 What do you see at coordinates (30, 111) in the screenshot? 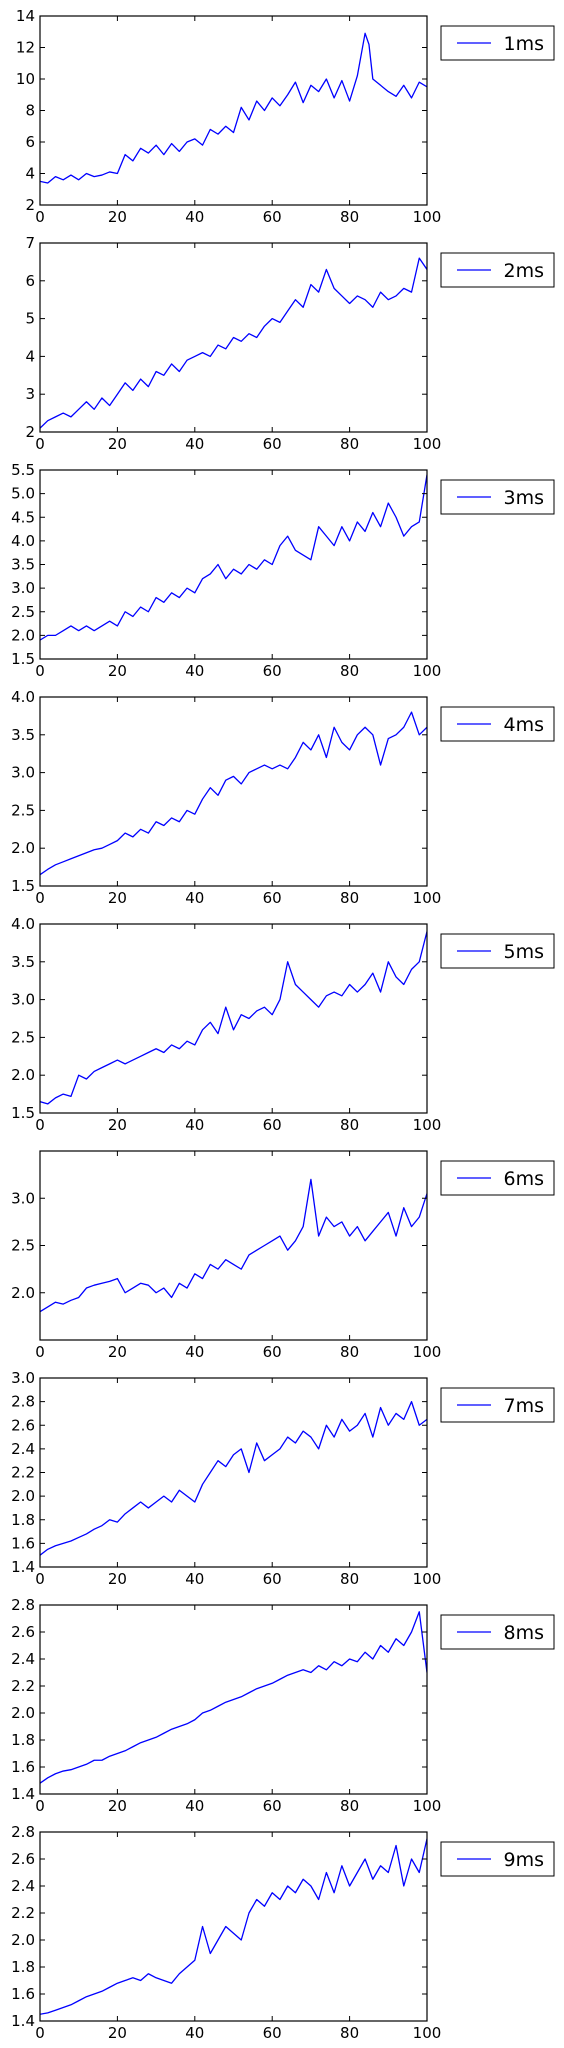
I see `y-tick-label: 8` at bounding box center [30, 111].